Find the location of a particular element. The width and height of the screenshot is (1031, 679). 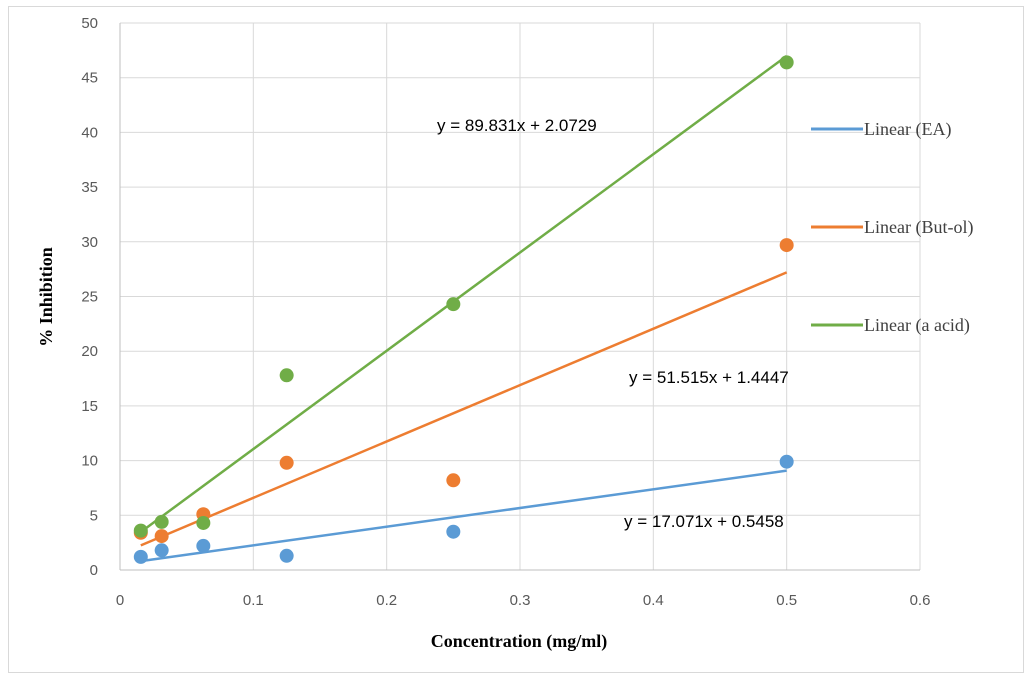

ea-equation: y = 17.071x + 0.5458 is located at coordinates (704, 521).